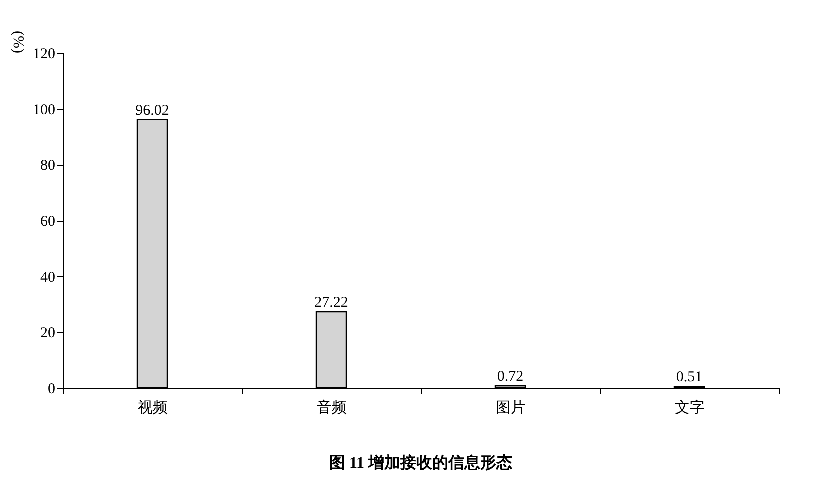 This screenshot has width=840, height=488. I want to click on y-axis-title: (%), so click(18, 42).